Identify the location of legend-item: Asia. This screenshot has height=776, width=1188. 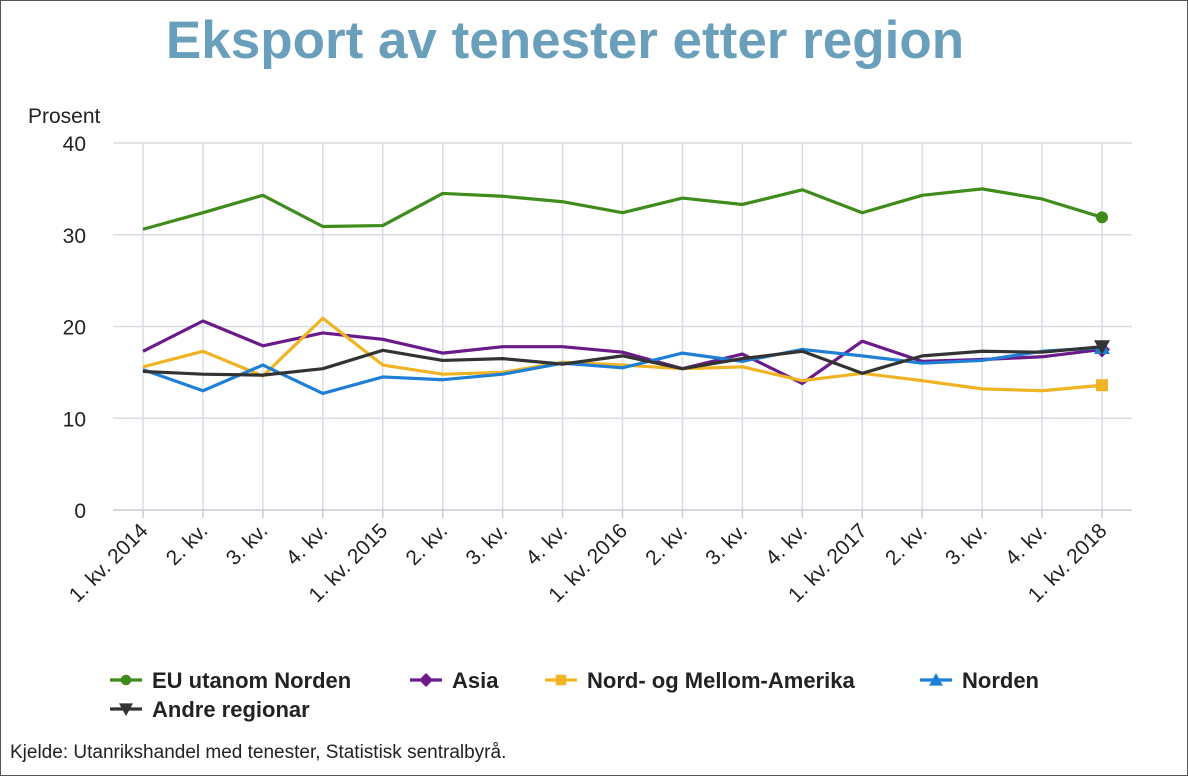
(454, 680).